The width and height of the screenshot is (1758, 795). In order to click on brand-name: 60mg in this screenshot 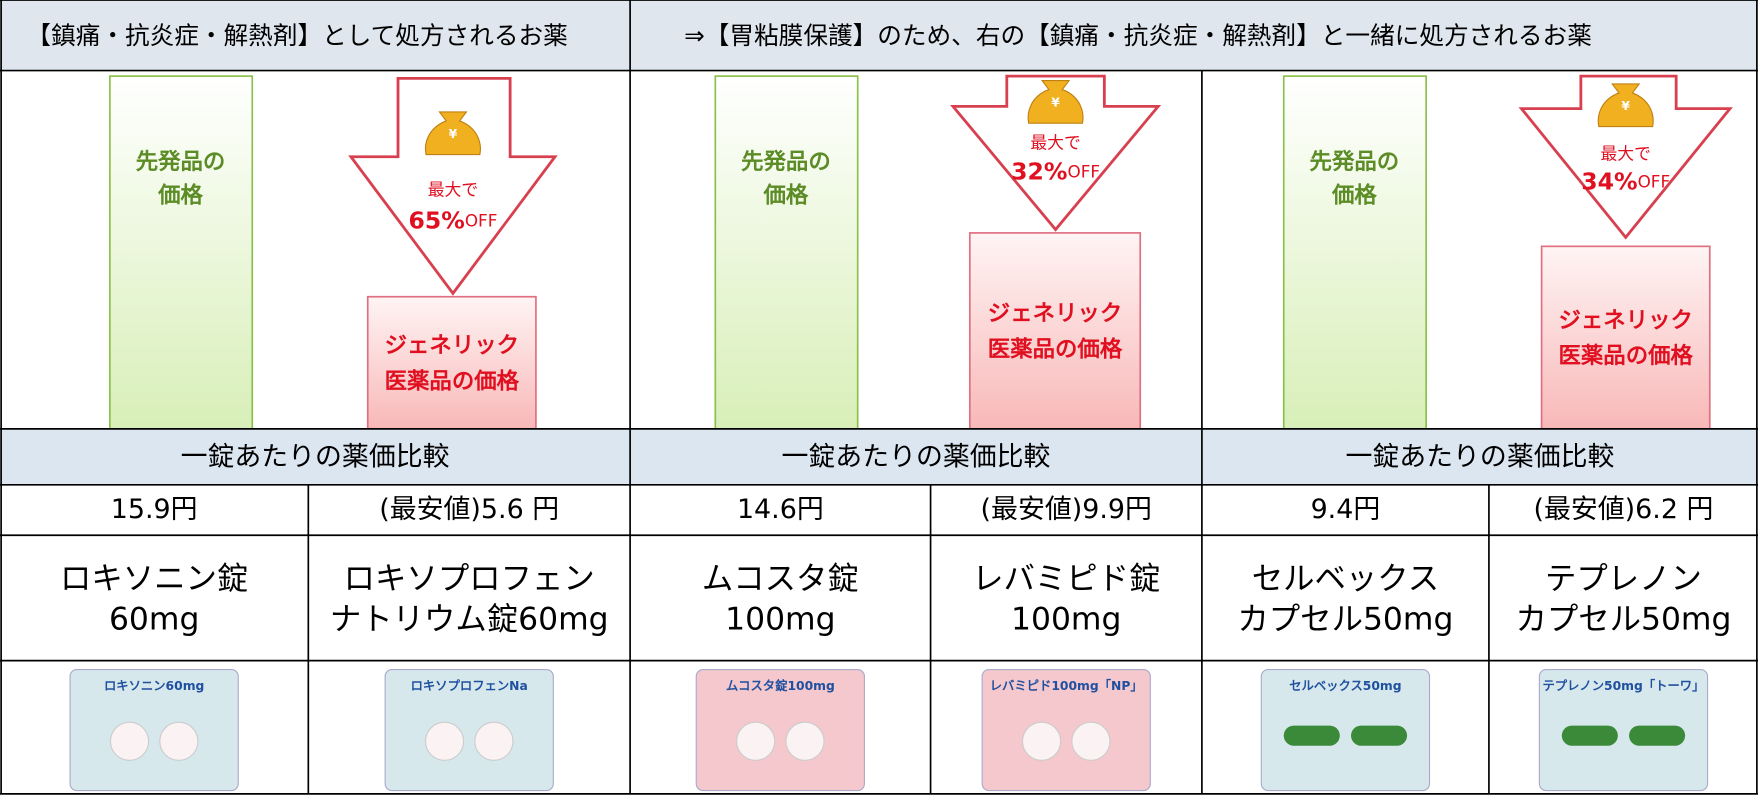, I will do `click(154, 619)`.